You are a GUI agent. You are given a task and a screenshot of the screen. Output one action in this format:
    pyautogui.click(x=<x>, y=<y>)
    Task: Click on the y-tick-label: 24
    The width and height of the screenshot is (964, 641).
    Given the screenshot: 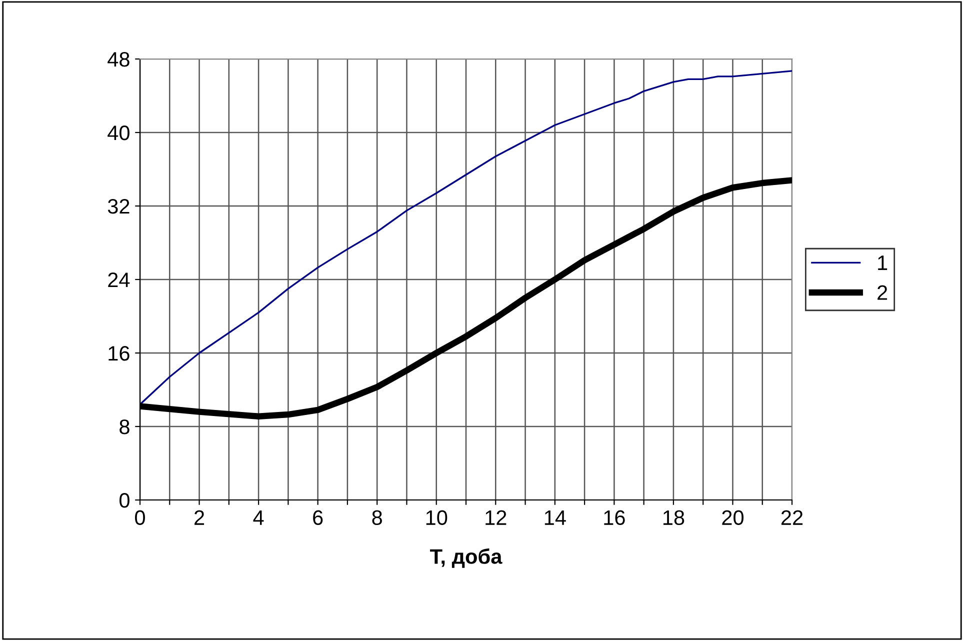 What is the action you would take?
    pyautogui.click(x=119, y=280)
    